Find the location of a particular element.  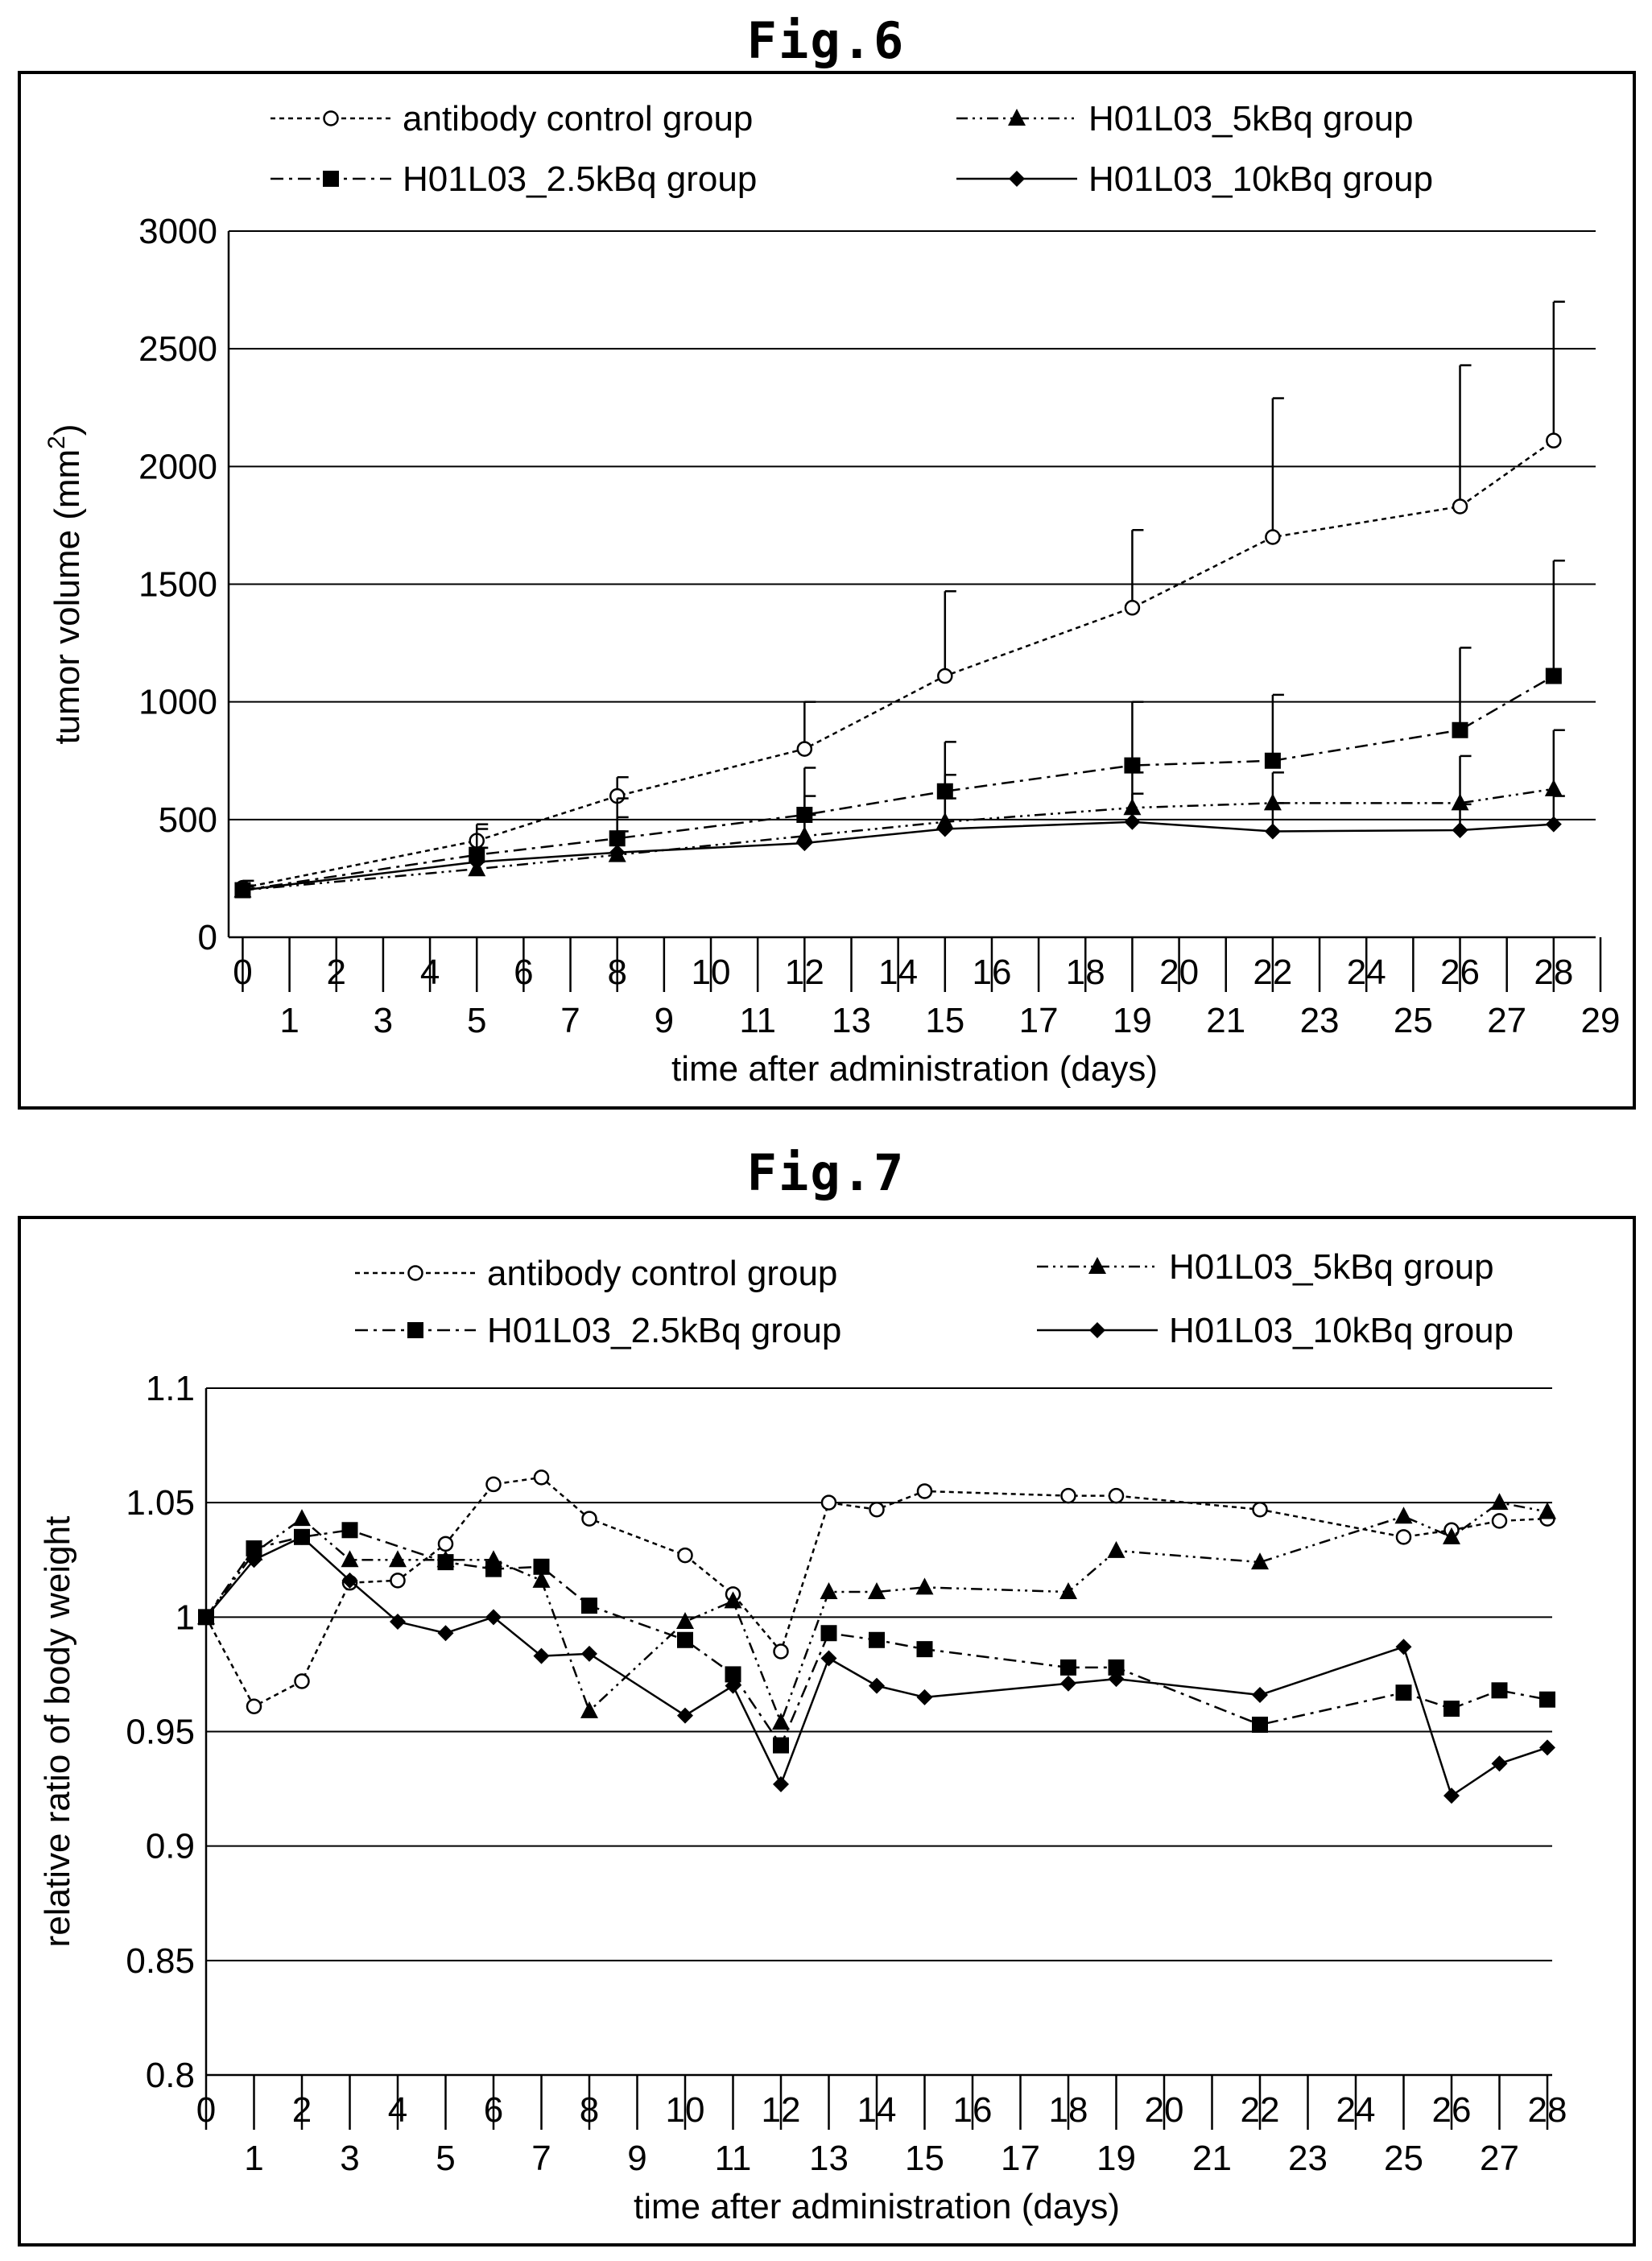

legend-item: H01L03_2.5kBq group is located at coordinates (598, 1330).